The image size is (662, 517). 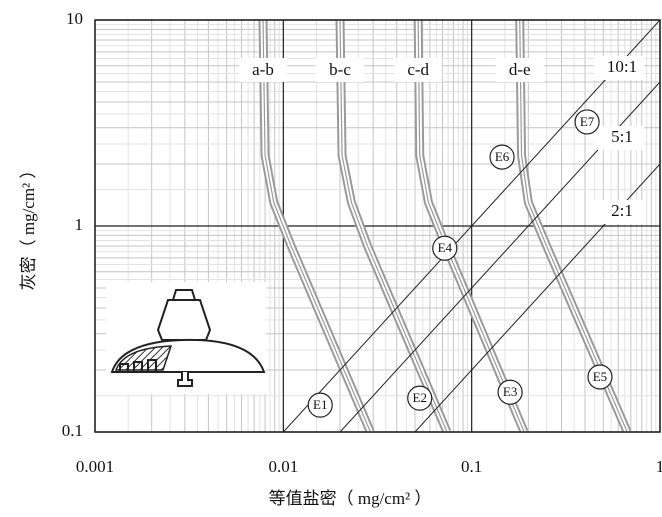 I want to click on curve-label: a-b, so click(x=263, y=69).